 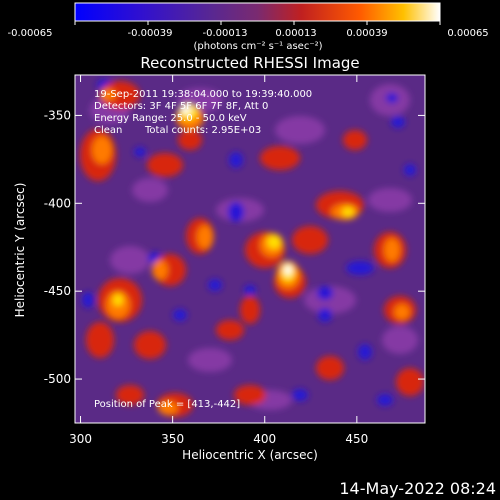 I want to click on colorbar-tick-label: -0.00065, so click(x=30, y=33).